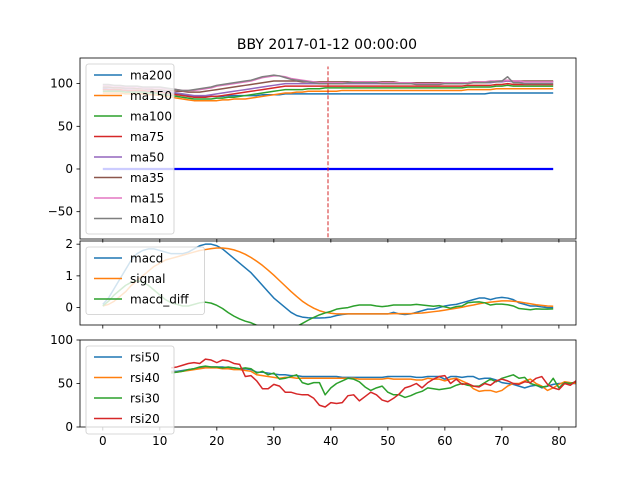 Image resolution: width=640 pixels, height=484 pixels. Describe the element at coordinates (146, 259) in the screenshot. I see `legend-label-macd: macd` at that location.